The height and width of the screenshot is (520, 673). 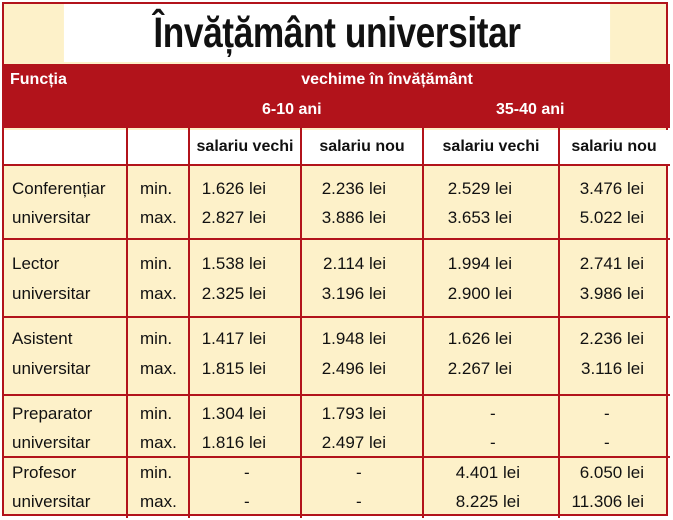 I want to click on salary-value: 1.815 lei, so click(x=233, y=368).